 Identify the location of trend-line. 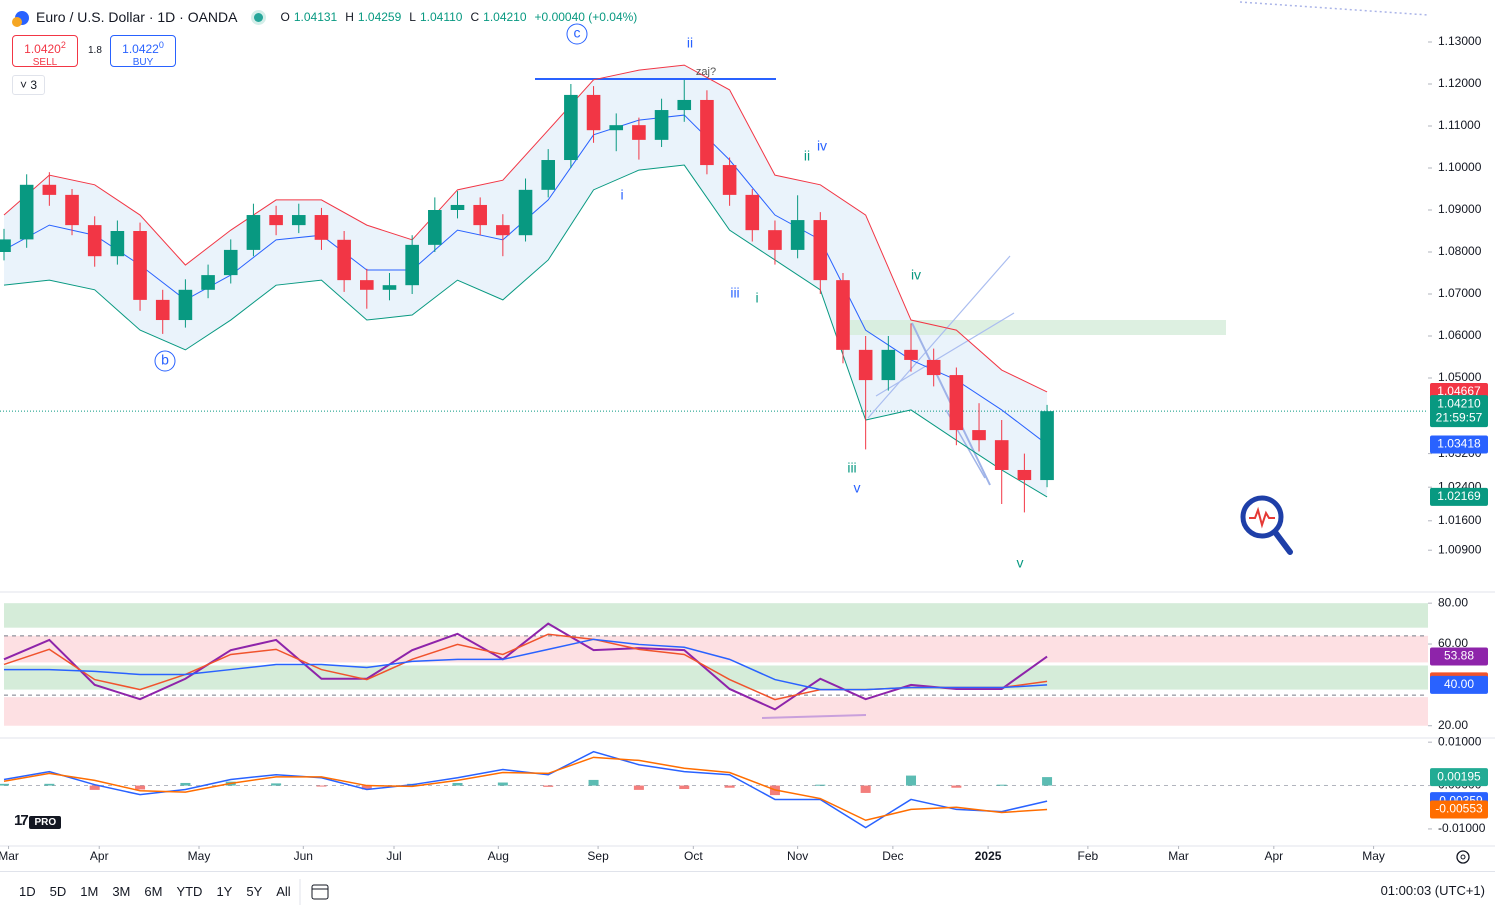
(939, 337).